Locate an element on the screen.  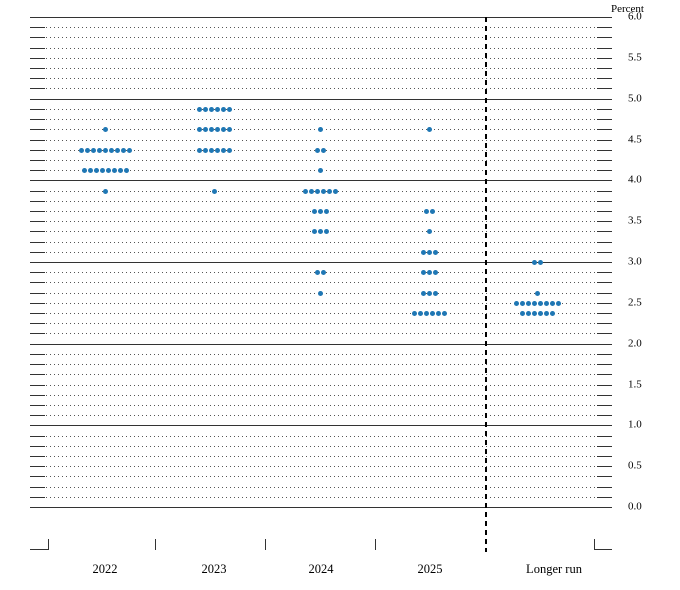
y-axis-label: 3.0 is located at coordinates (635, 261).